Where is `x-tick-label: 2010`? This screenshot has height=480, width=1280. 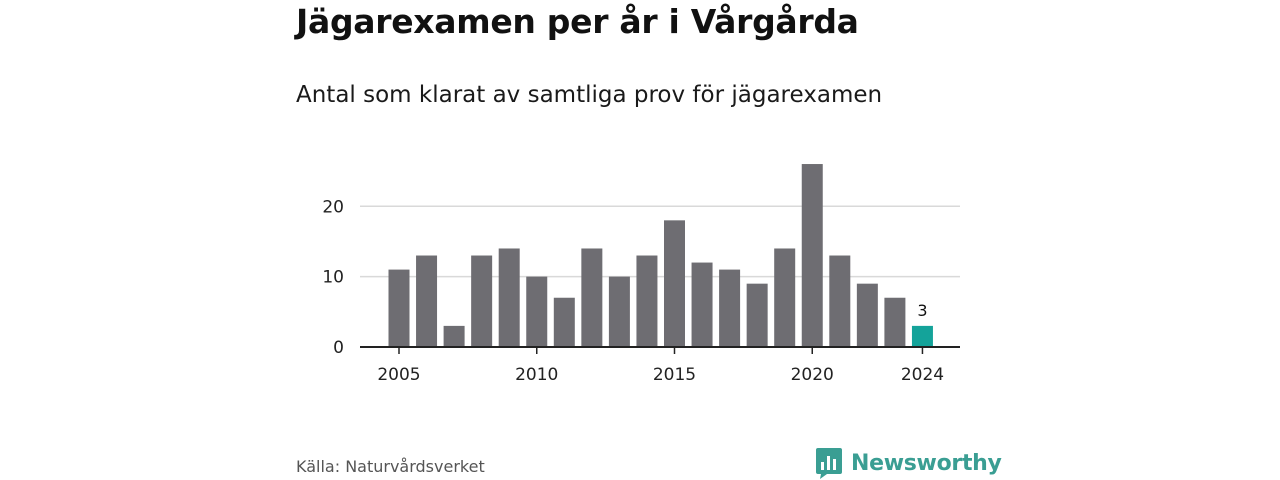
x-tick-label: 2010 is located at coordinates (536, 375).